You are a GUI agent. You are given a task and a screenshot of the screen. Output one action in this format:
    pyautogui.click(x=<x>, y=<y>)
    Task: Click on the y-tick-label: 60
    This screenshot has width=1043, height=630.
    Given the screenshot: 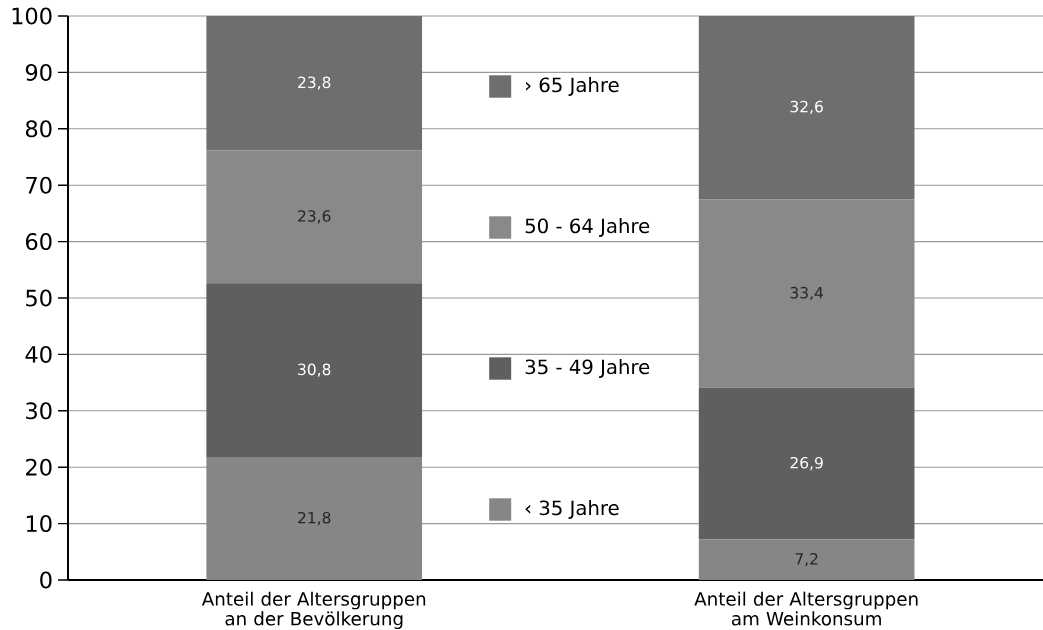 What is the action you would take?
    pyautogui.click(x=38, y=242)
    